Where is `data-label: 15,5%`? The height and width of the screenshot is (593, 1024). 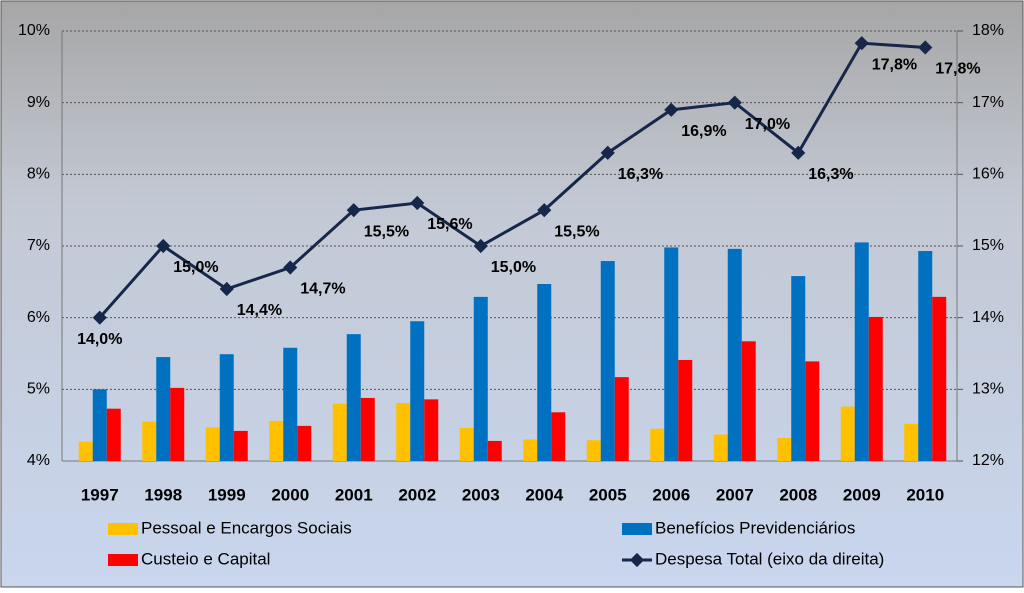 data-label: 15,5% is located at coordinates (386, 231).